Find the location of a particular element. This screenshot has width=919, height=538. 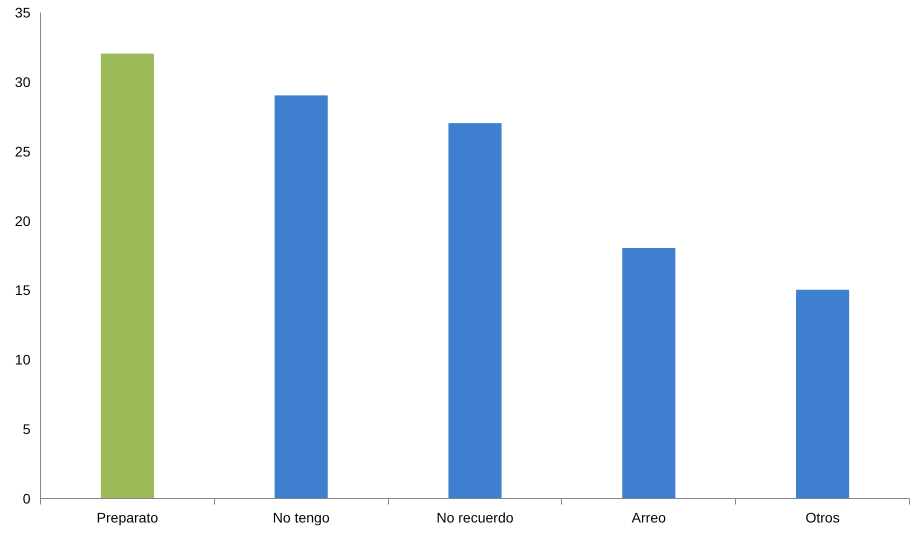

x-tick-label: No recuerdo is located at coordinates (475, 518).